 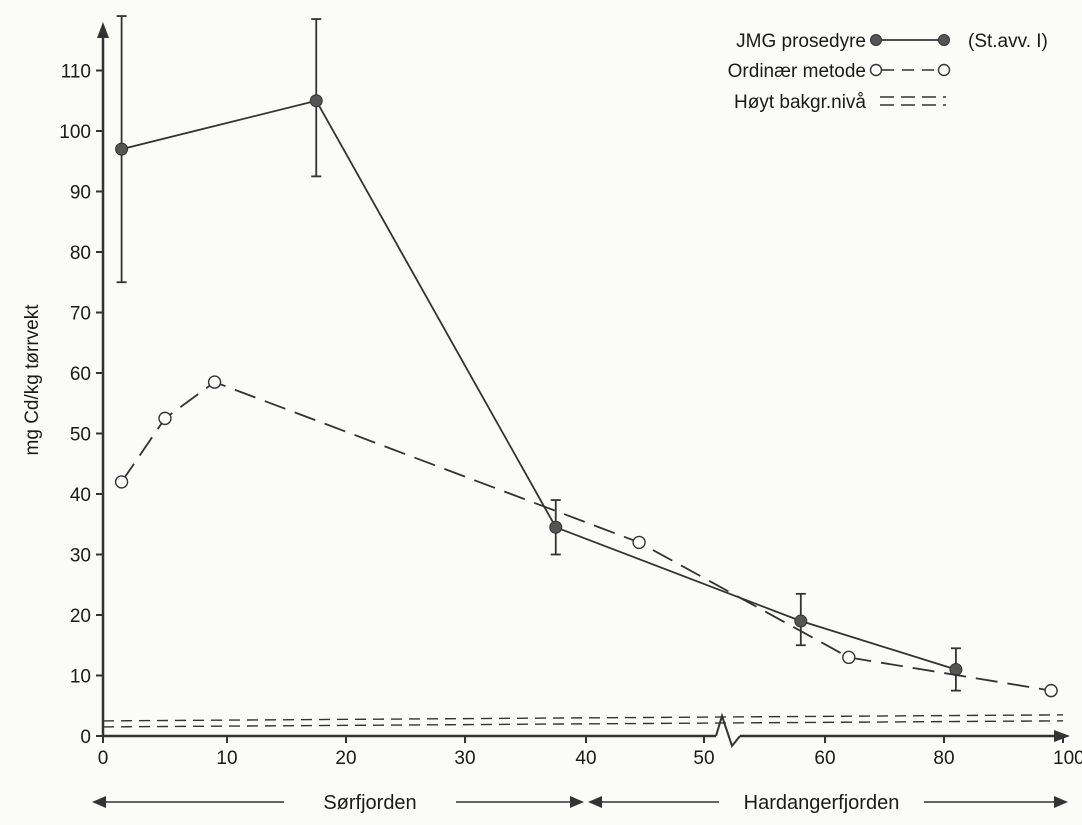 What do you see at coordinates (80, 616) in the screenshot?
I see `y-tick-label: 20` at bounding box center [80, 616].